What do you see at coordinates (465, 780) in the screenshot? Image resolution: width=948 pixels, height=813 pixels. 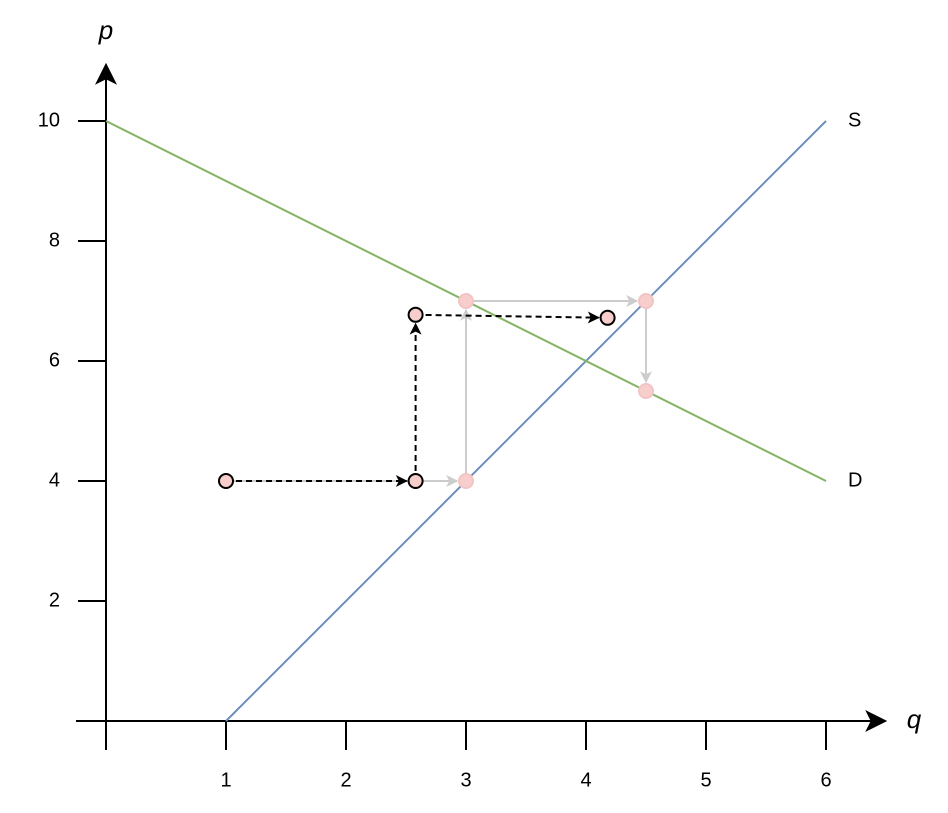 I see `x-tick-label: 3` at bounding box center [465, 780].